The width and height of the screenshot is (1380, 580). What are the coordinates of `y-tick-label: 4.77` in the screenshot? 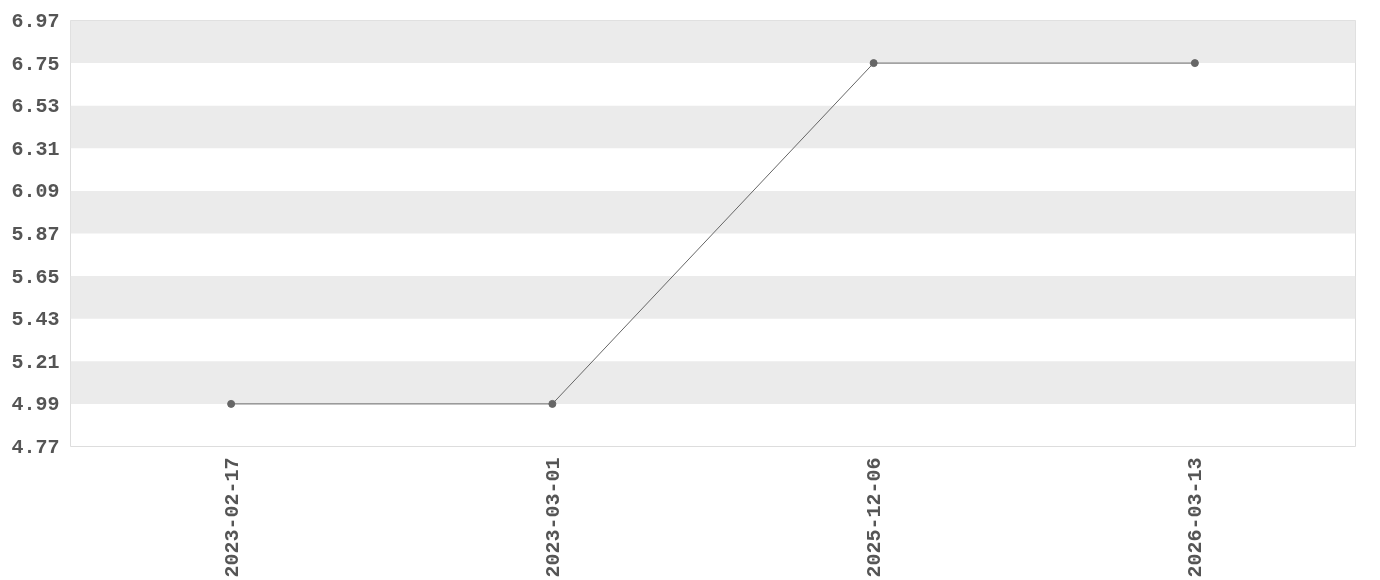 It's located at (35, 447).